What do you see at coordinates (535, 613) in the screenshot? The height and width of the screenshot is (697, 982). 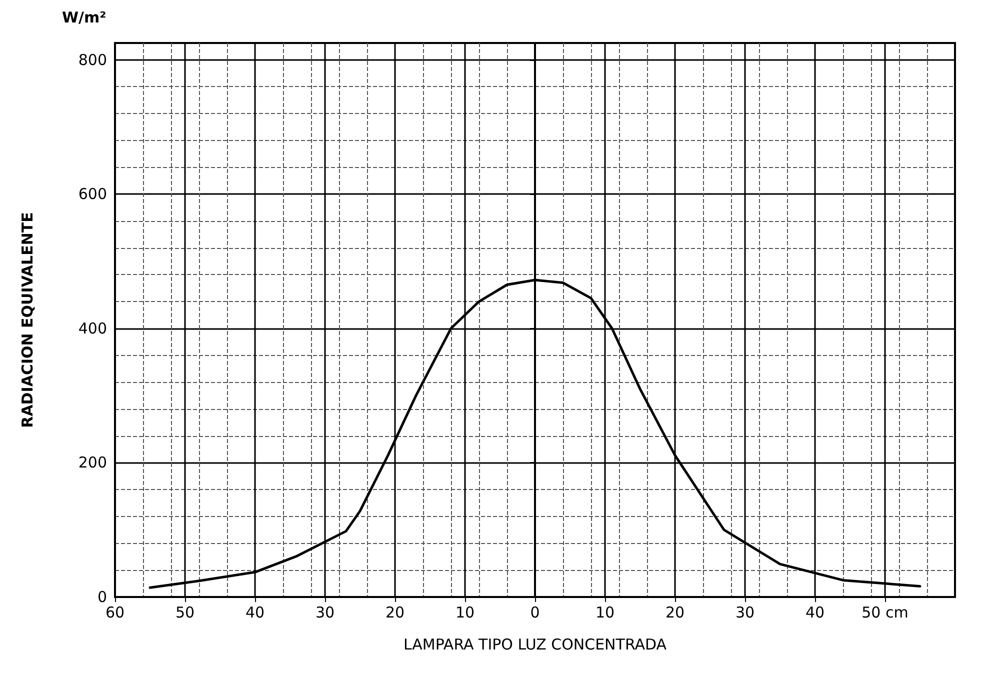 I see `x-tick-label: 0` at bounding box center [535, 613].